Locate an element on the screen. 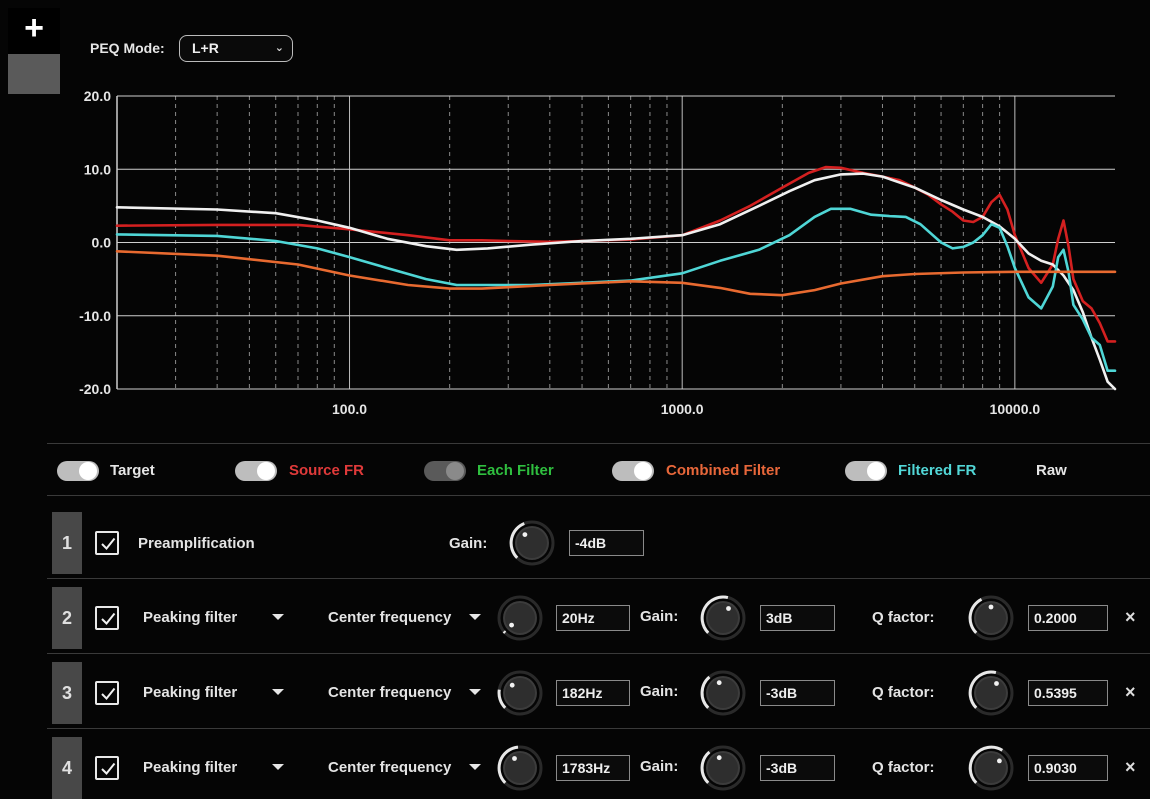 This screenshot has height=799, width=1150. preamp-label: Preamplification is located at coordinates (196, 543).